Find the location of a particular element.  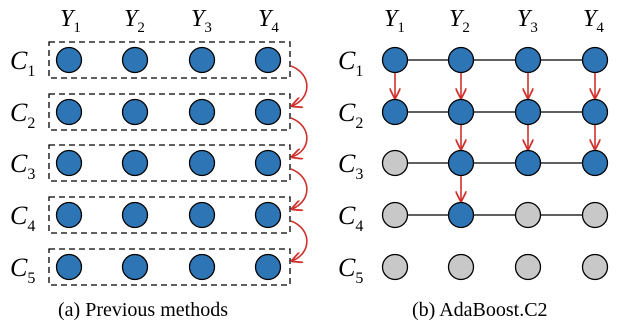

left-node-c4-y4 is located at coordinates (268, 215).